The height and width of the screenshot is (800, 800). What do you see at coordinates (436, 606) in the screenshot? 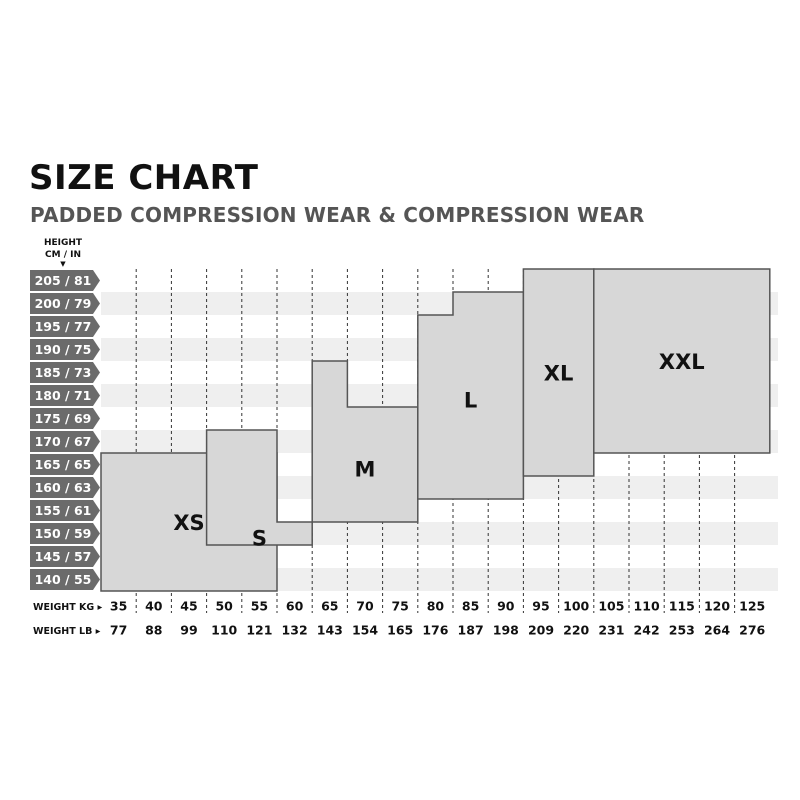
I see `weight-kg-tick: 80` at bounding box center [436, 606].